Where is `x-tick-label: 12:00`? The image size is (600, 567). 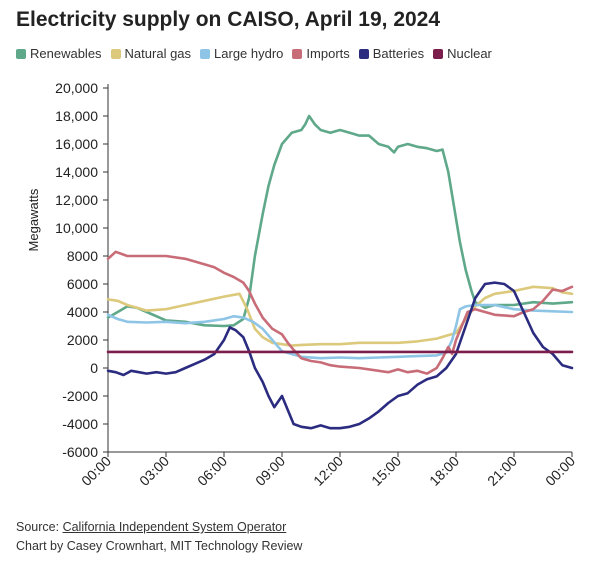 x-tick-label: 12:00 is located at coordinates (328, 471).